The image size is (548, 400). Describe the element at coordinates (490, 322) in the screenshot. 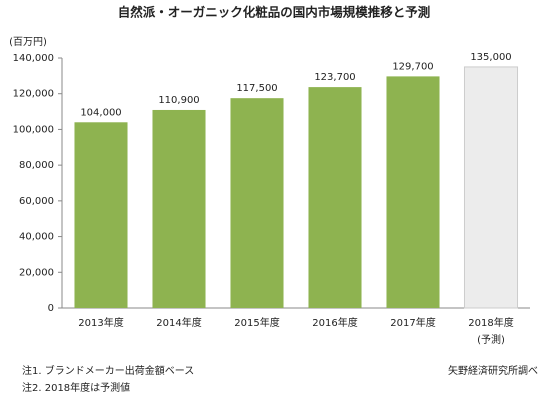

I see `x-tick-label: 2018年度` at that location.